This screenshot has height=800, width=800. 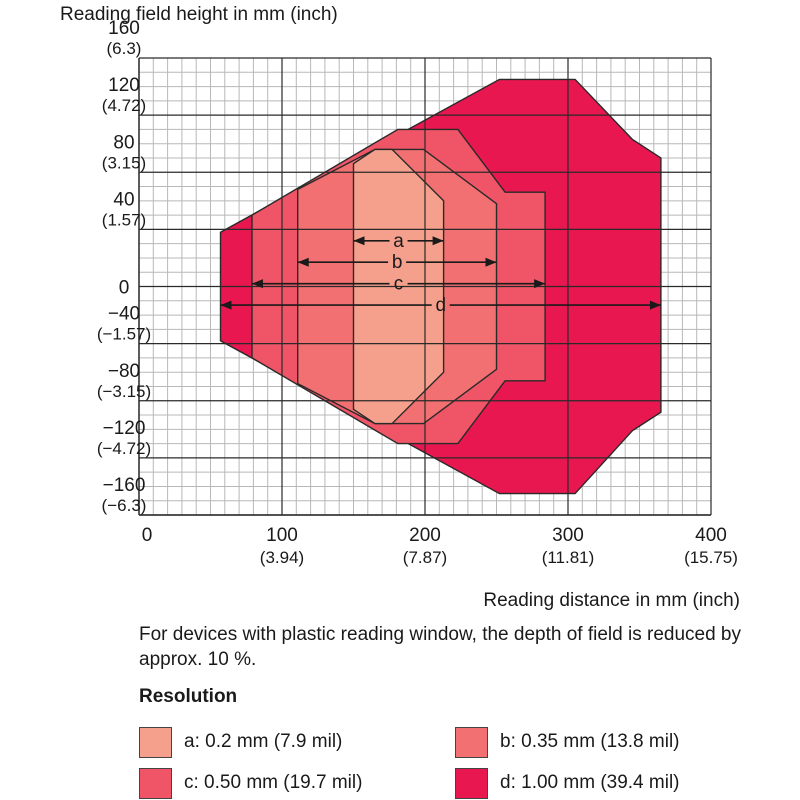 I want to click on y-tick-sublabel: (4.72), so click(x=124, y=105).